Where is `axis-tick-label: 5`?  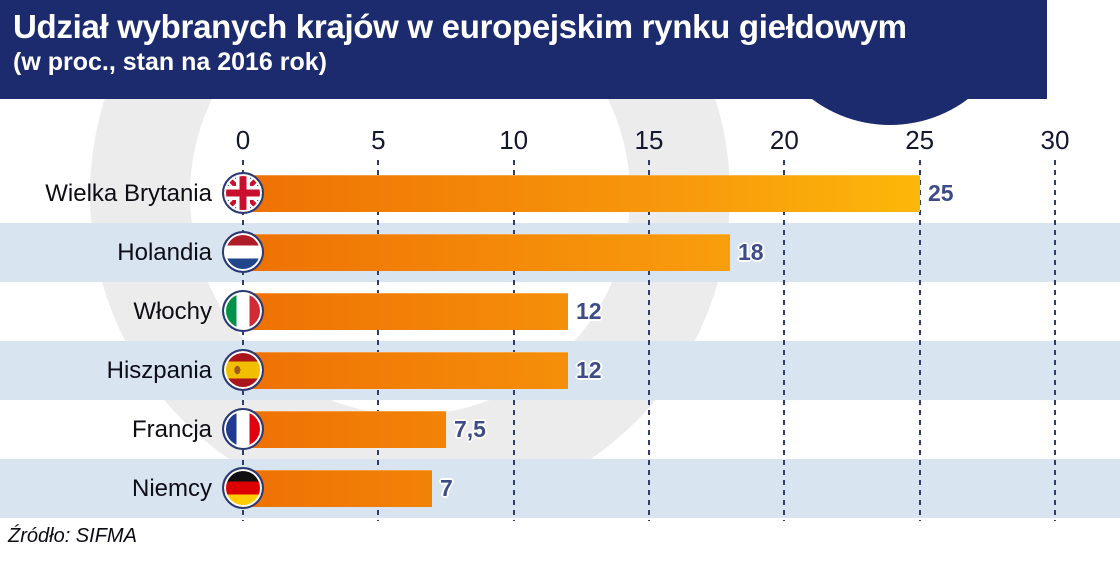
axis-tick-label: 5 is located at coordinates (378, 140).